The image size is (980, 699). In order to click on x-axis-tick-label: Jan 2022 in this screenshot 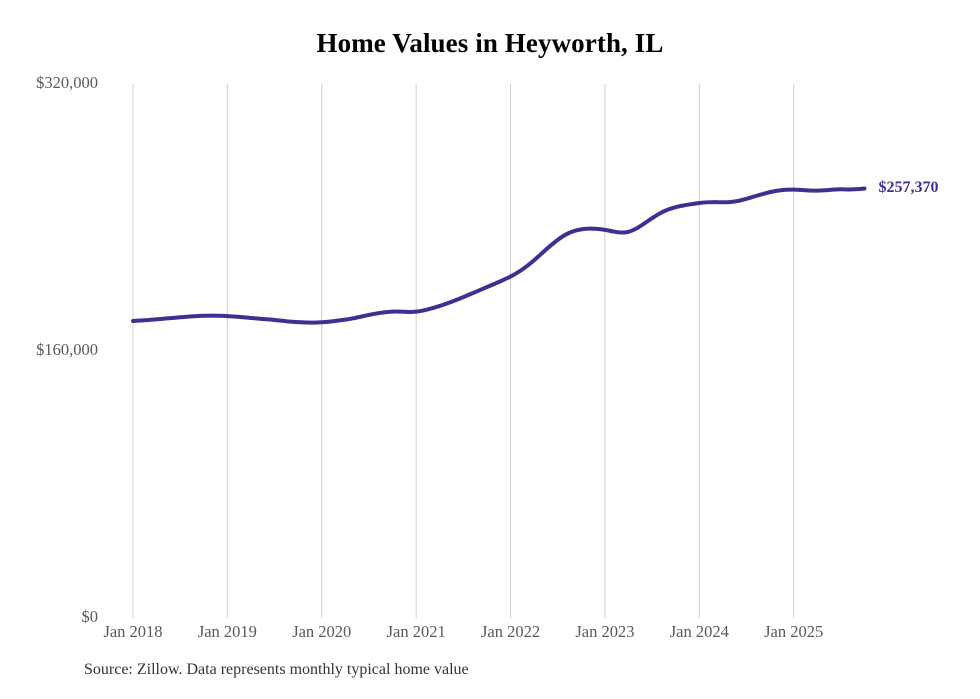, I will do `click(510, 631)`.